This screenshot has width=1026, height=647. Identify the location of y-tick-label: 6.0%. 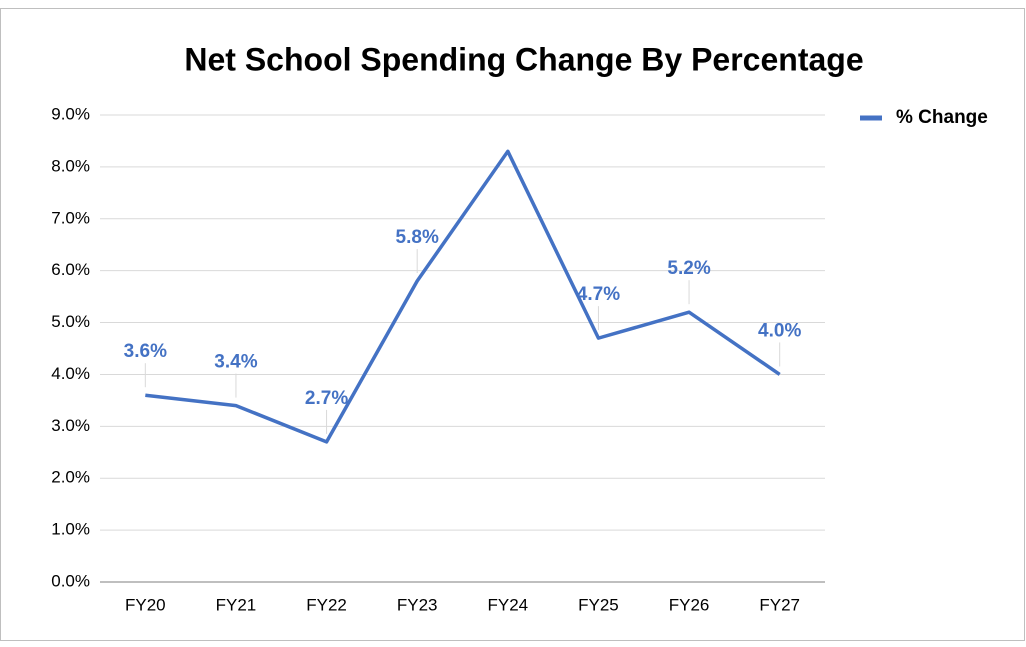
(70, 269).